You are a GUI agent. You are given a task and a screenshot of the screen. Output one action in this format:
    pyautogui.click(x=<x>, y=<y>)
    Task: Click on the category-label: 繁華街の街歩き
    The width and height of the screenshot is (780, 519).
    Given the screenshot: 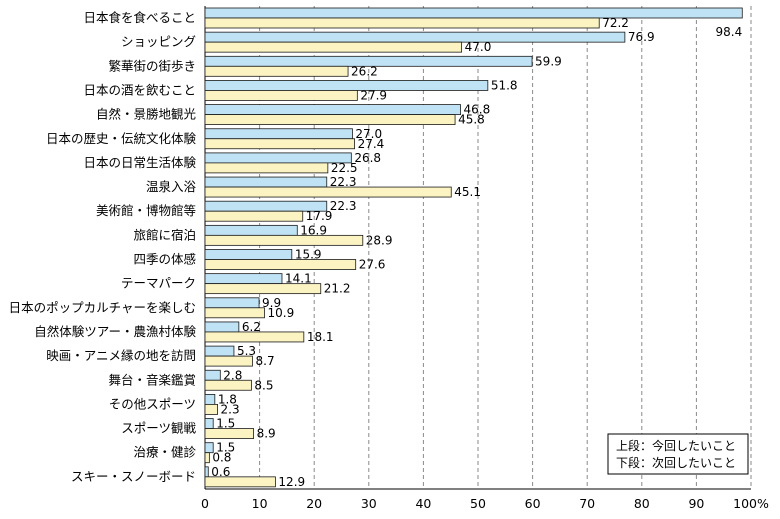 What is the action you would take?
    pyautogui.click(x=152, y=65)
    